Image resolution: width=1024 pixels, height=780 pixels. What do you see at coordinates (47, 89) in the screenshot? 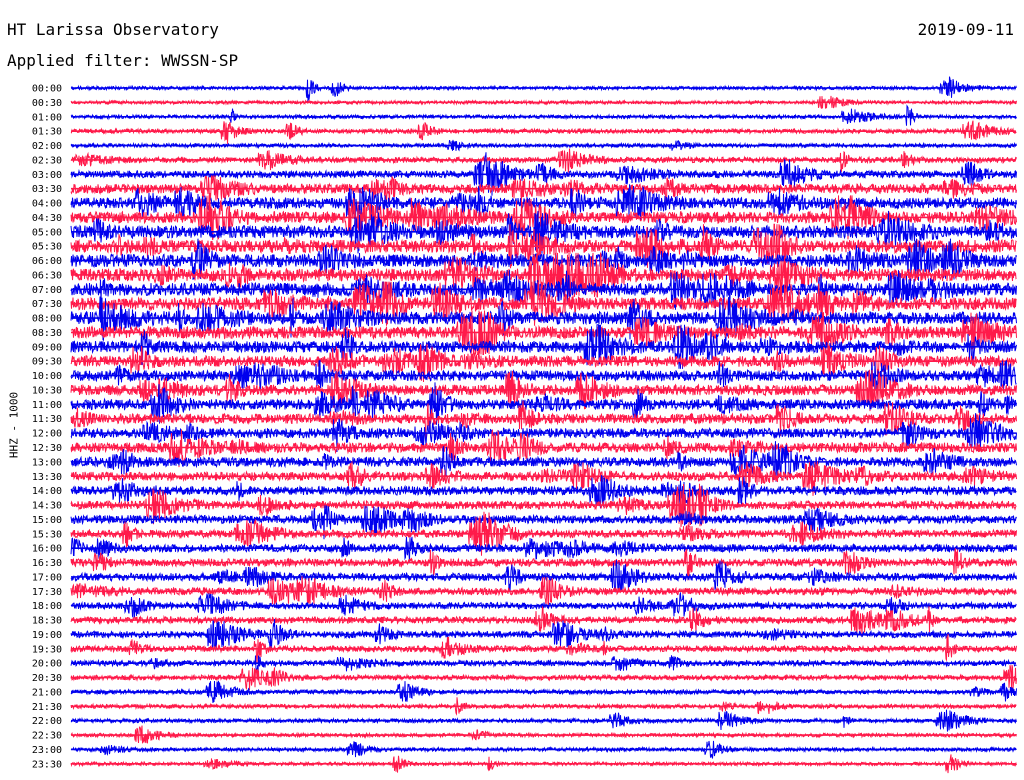
I see `time-label: 00:00` at bounding box center [47, 89].